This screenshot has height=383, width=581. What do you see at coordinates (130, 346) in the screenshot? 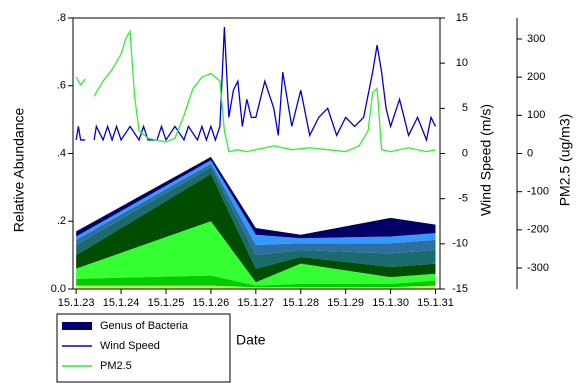
I see `legend-label: Wind Speed` at bounding box center [130, 346].